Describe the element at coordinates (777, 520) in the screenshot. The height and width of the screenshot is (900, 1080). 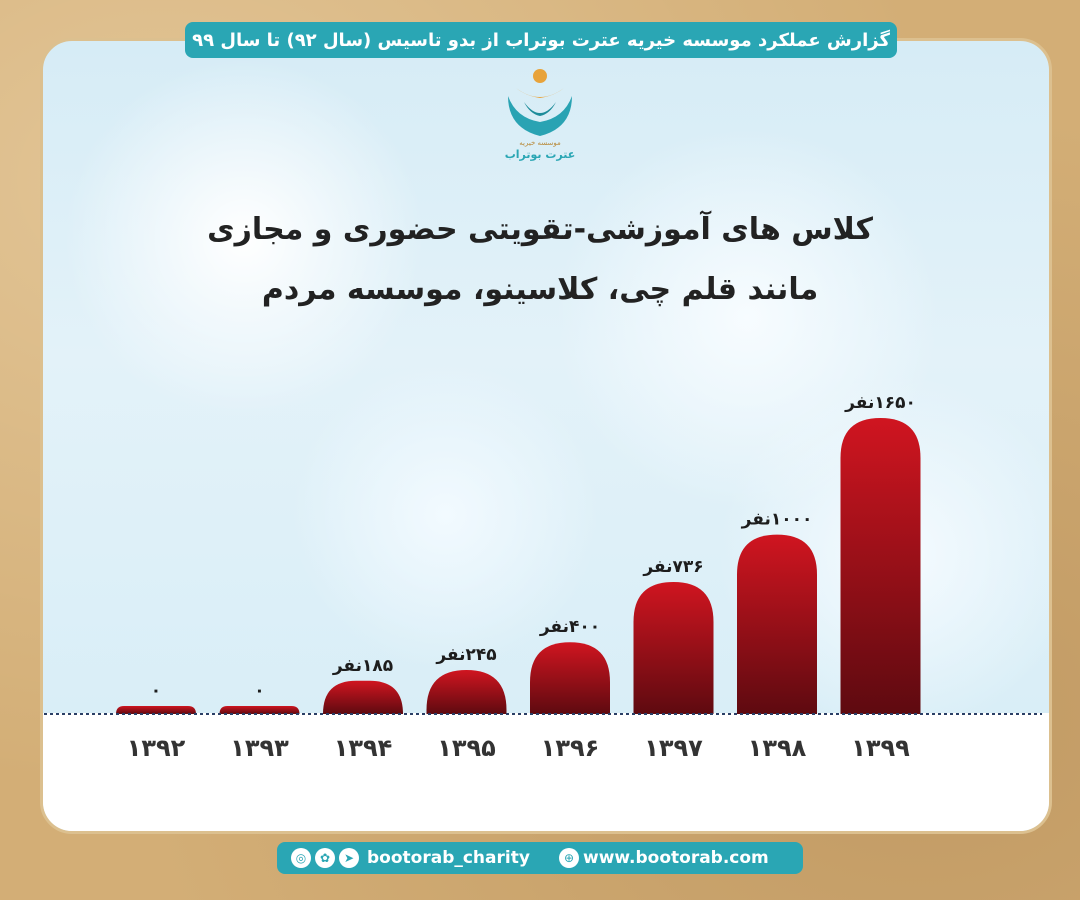
I see `data-label-6: ۱۰۰۰نفر` at that location.